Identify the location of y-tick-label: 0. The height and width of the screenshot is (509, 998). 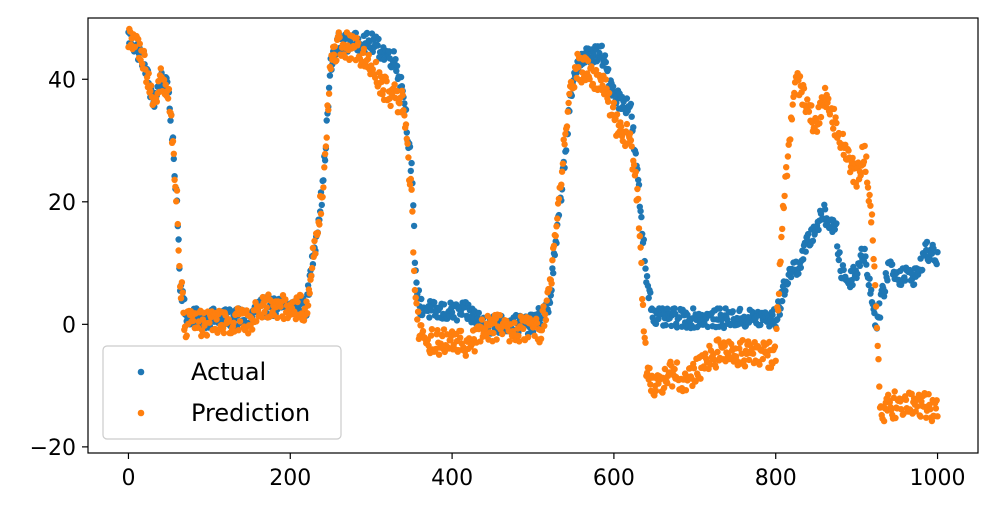
(69, 325).